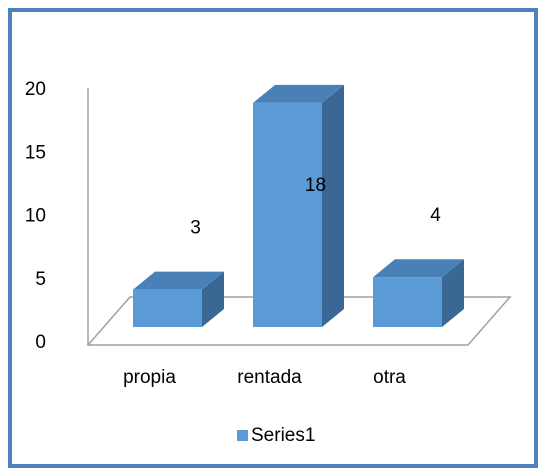 The width and height of the screenshot is (544, 472). Describe the element at coordinates (283, 435) in the screenshot. I see `legend-label: Series1` at that location.